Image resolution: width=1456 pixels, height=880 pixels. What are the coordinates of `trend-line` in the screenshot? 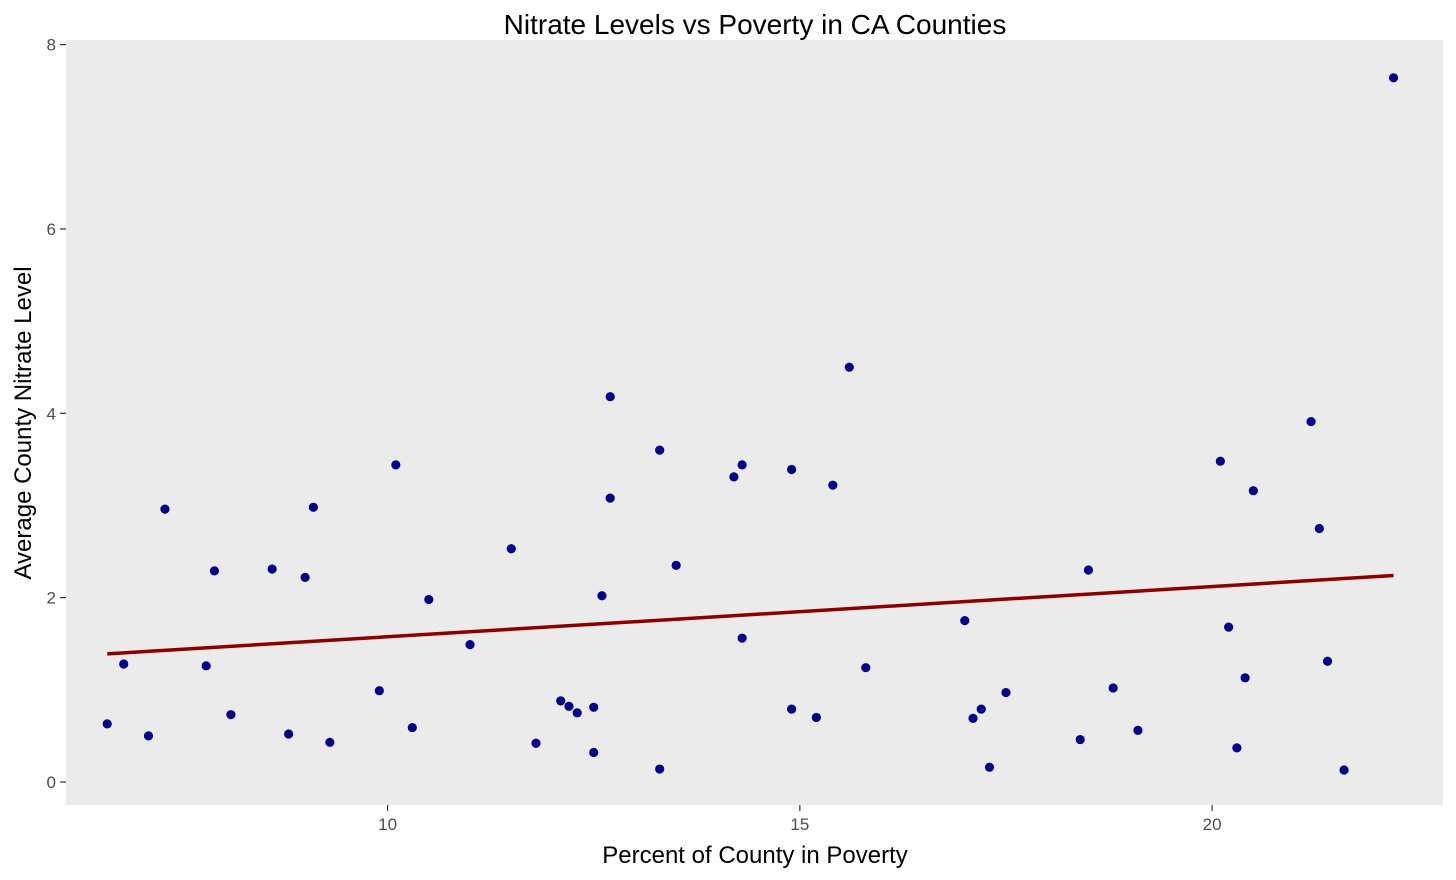 It's located at (750, 614).